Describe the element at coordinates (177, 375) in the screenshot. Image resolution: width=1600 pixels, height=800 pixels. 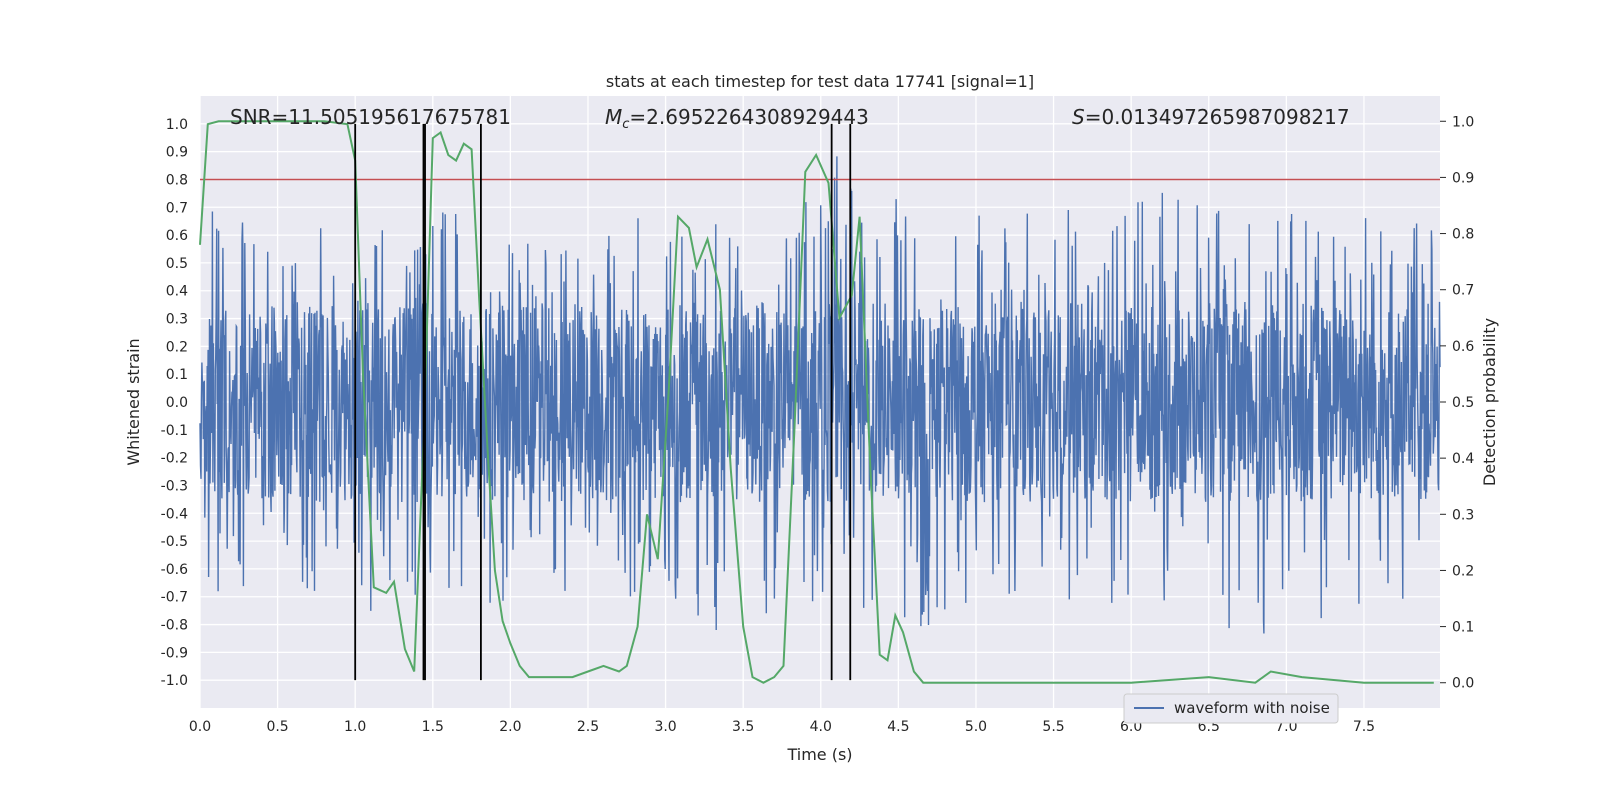
I see `y-tick-label: 0.1` at that location.